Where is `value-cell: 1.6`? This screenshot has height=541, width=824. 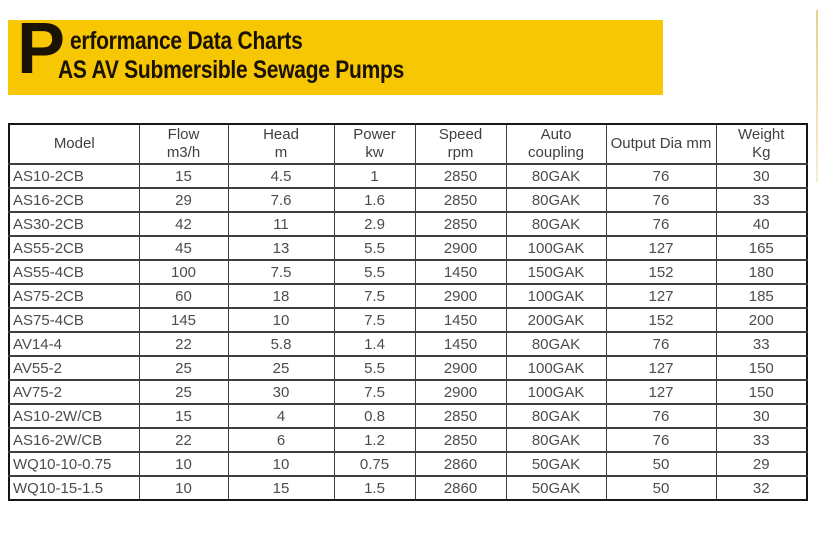 value-cell: 1.6 is located at coordinates (374, 200).